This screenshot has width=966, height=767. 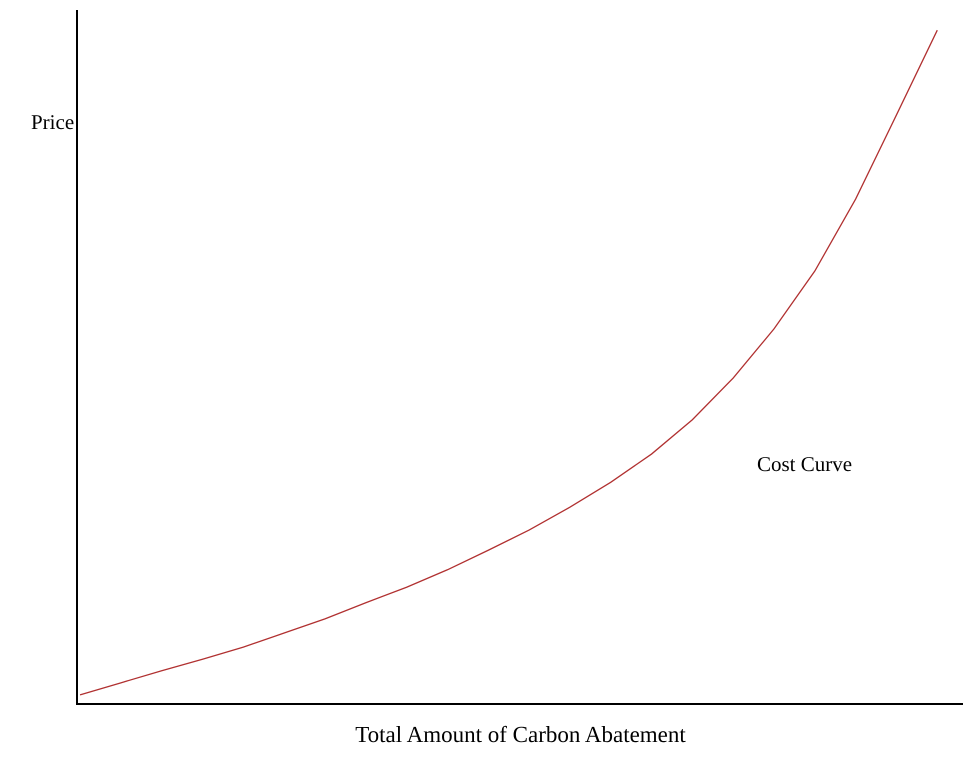 What do you see at coordinates (520, 734) in the screenshot?
I see `x-axis-title: Total Amount of Carbon Abatement` at bounding box center [520, 734].